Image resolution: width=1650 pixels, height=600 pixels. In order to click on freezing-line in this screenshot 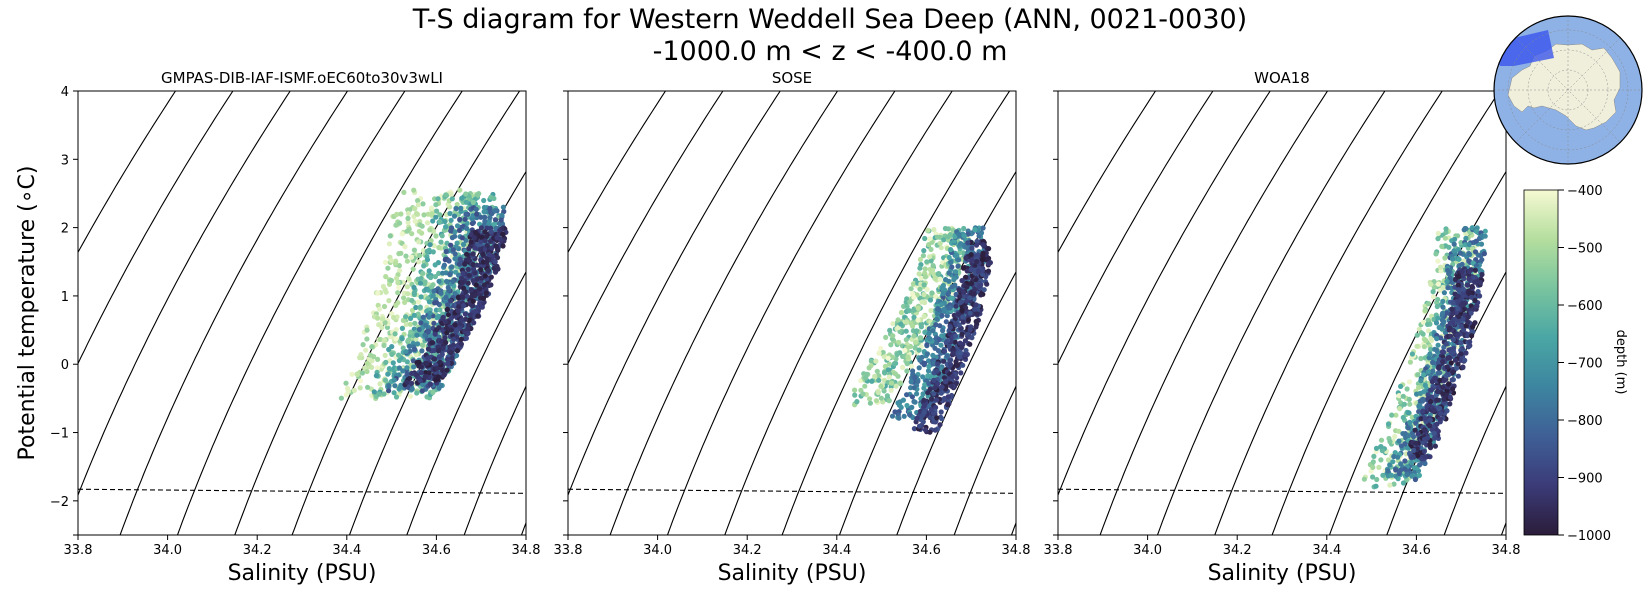, I will do `click(302, 491)`.